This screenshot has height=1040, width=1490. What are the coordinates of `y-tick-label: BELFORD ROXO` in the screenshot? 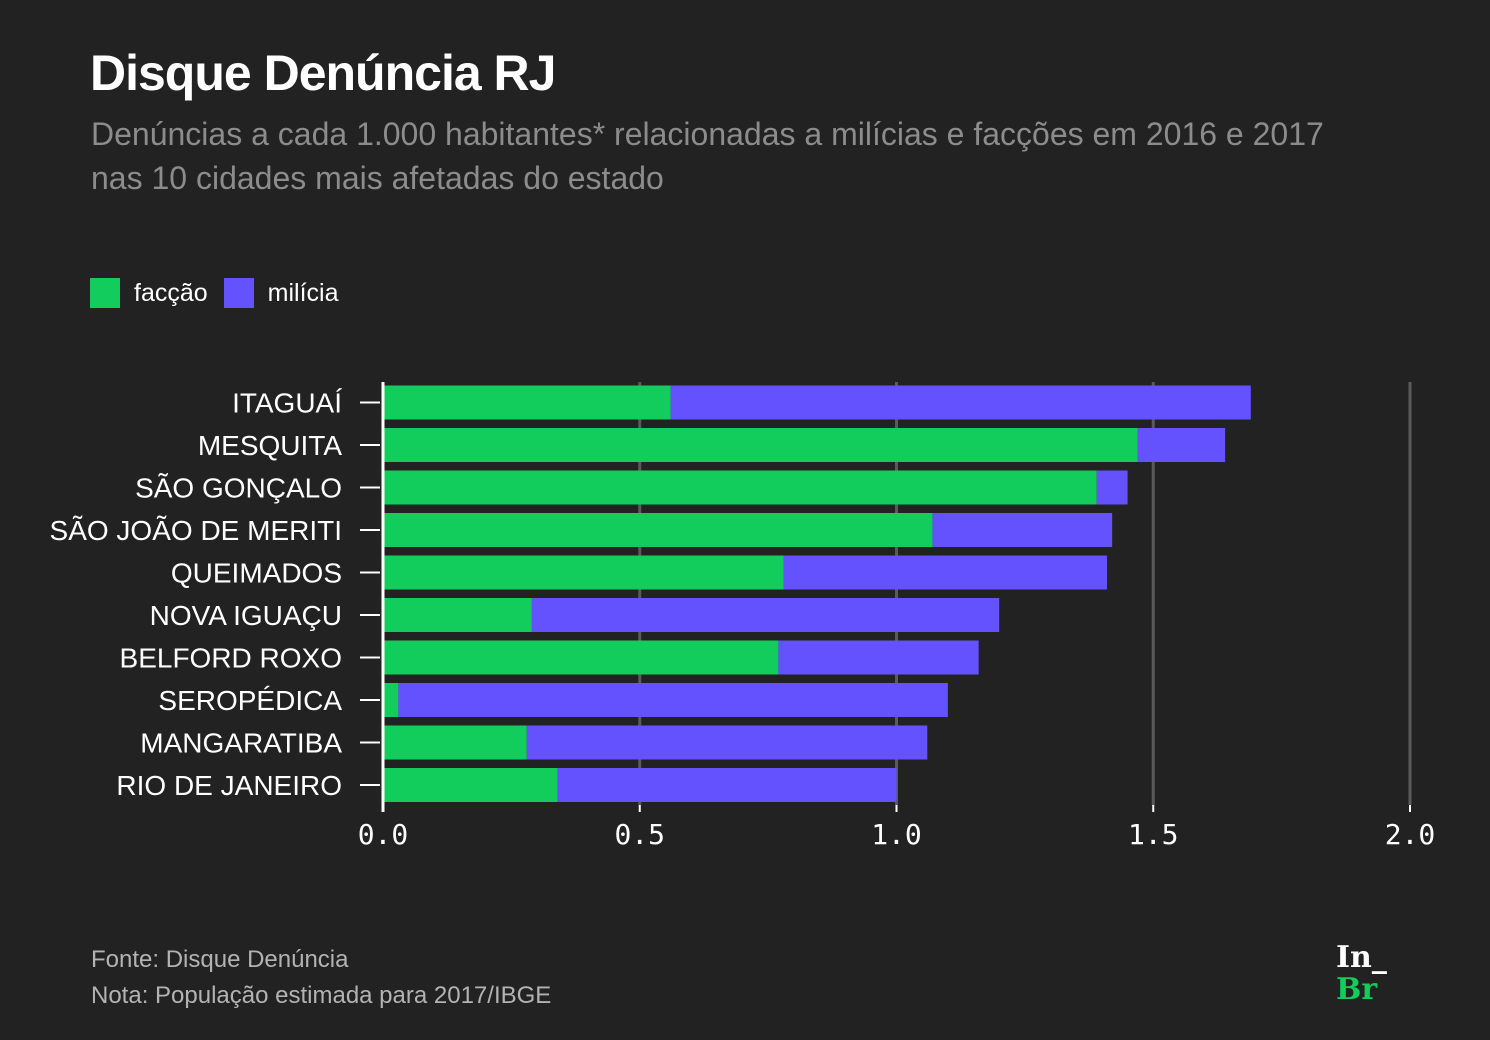 It's located at (231, 658).